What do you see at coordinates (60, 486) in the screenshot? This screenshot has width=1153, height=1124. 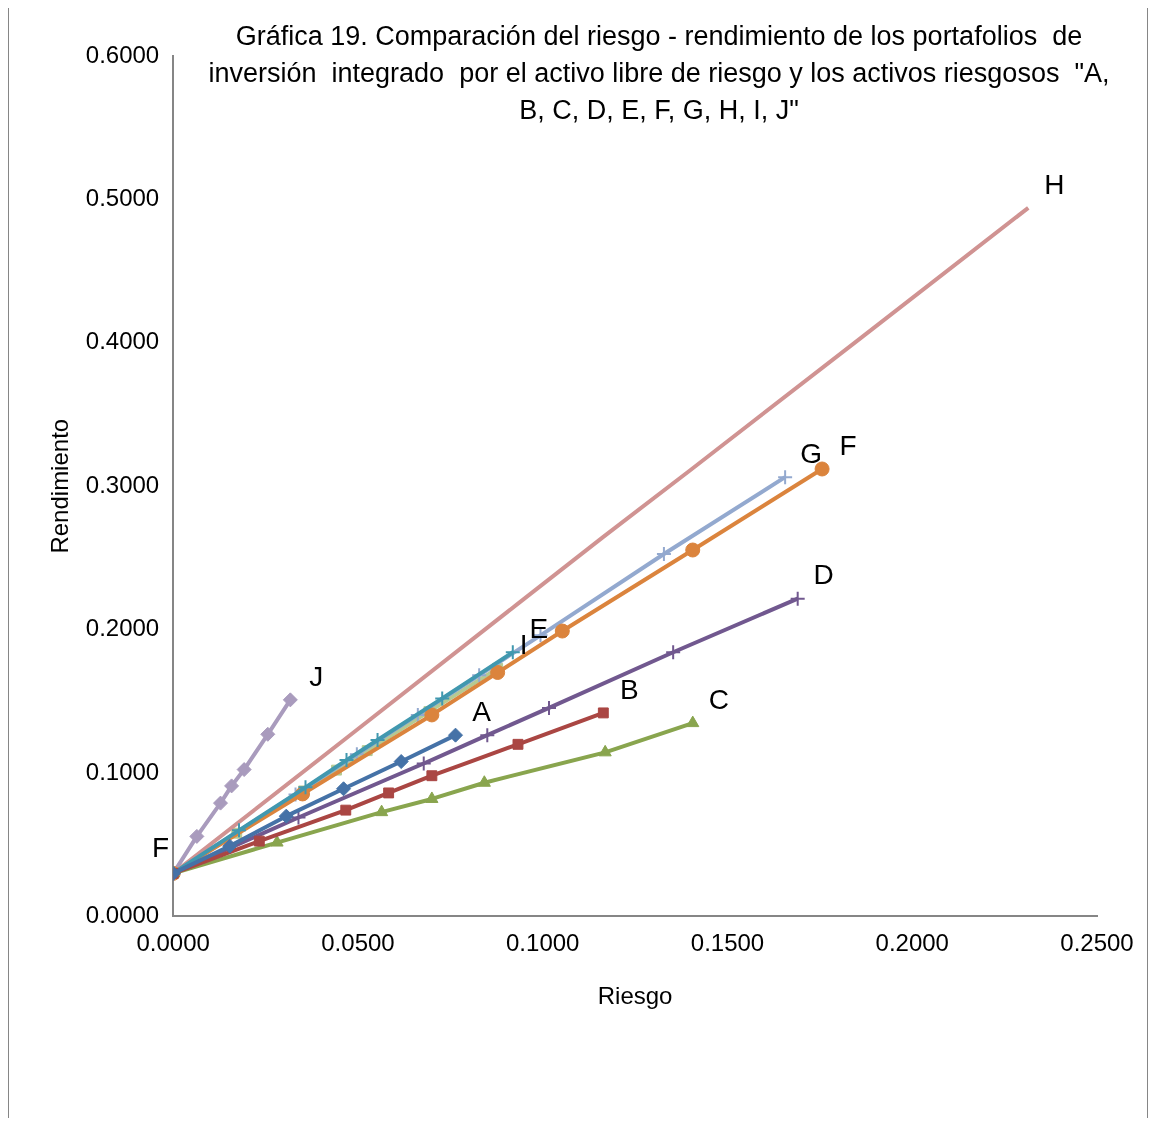 I see `y-axis-title: Rendimiento` at bounding box center [60, 486].